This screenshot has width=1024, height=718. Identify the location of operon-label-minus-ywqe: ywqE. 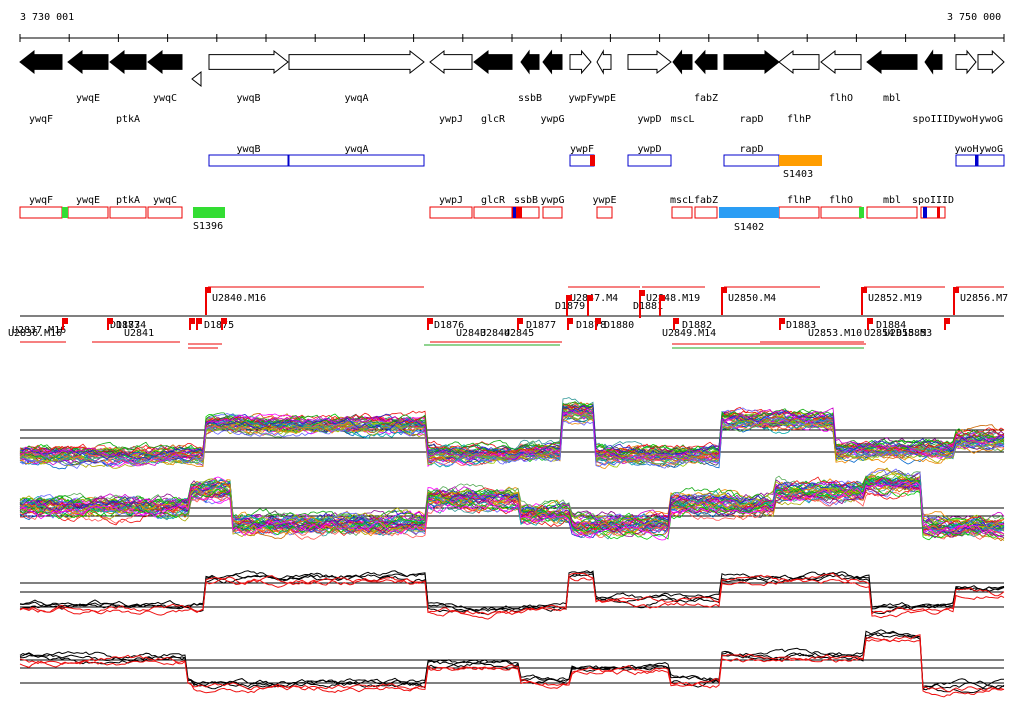
(88, 200).